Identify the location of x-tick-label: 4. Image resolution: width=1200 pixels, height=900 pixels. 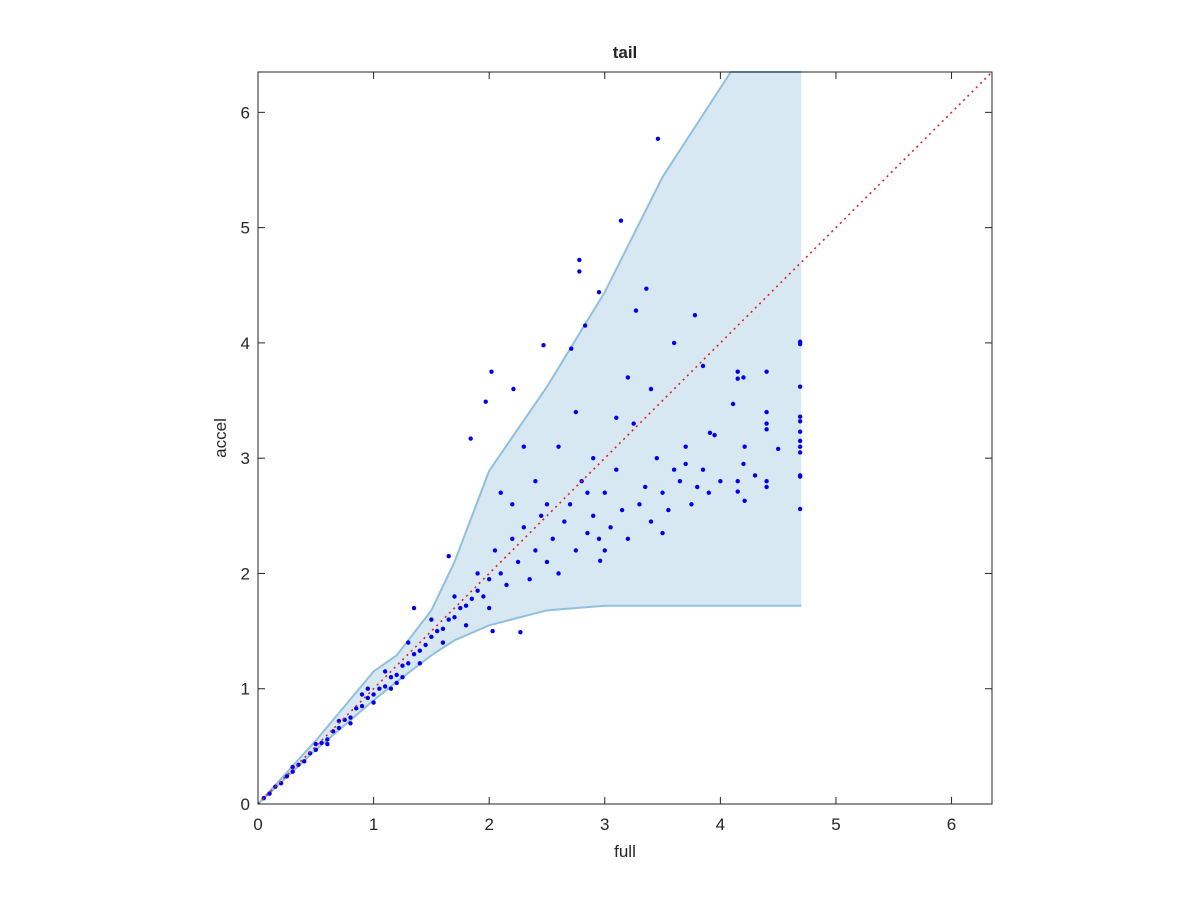
(720, 824).